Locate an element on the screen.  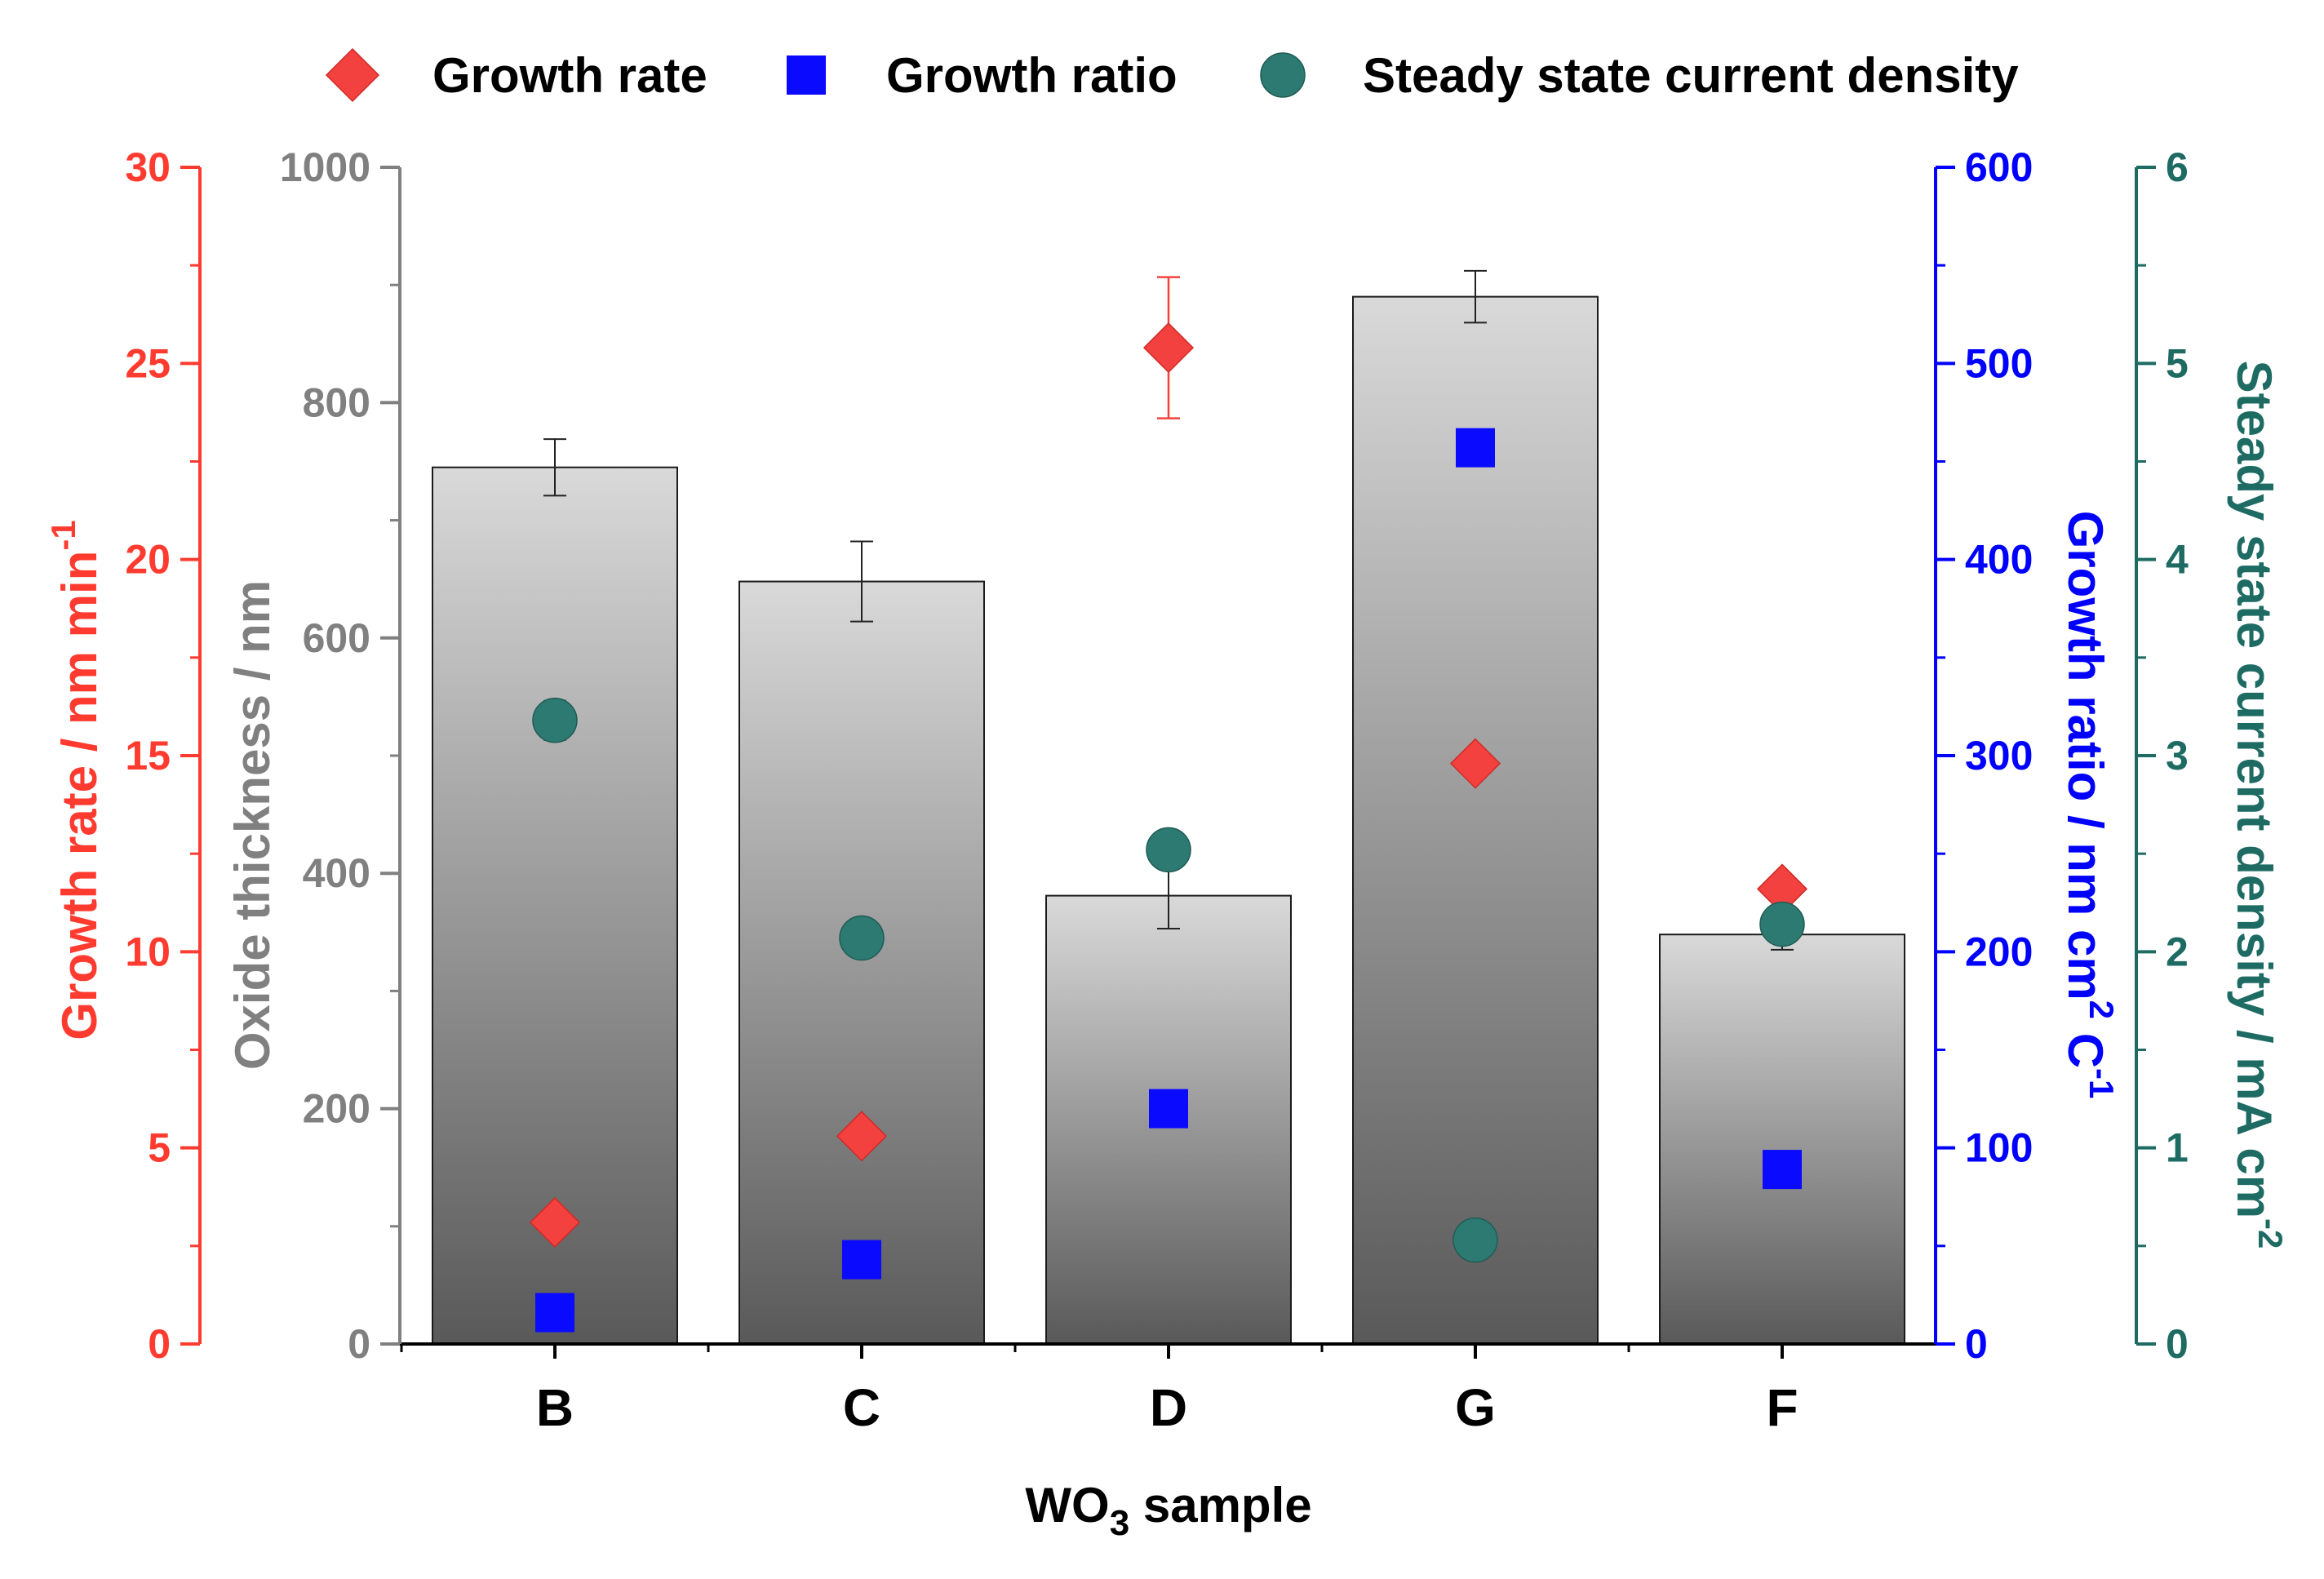
tick-label-oxide-200: 200 is located at coordinates (336, 1109).